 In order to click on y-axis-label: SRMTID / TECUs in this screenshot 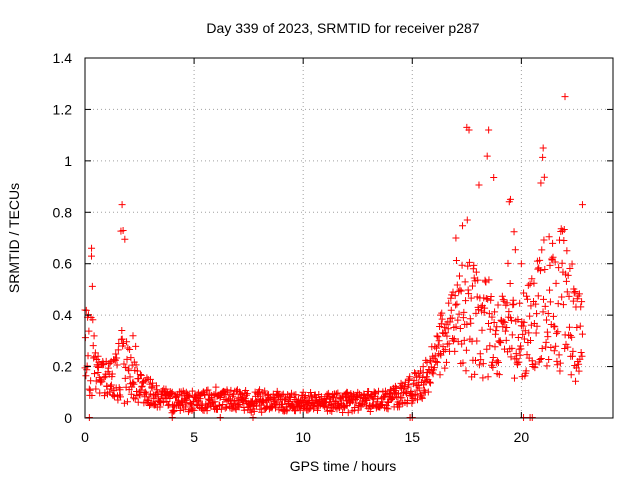, I will do `click(14, 238)`.